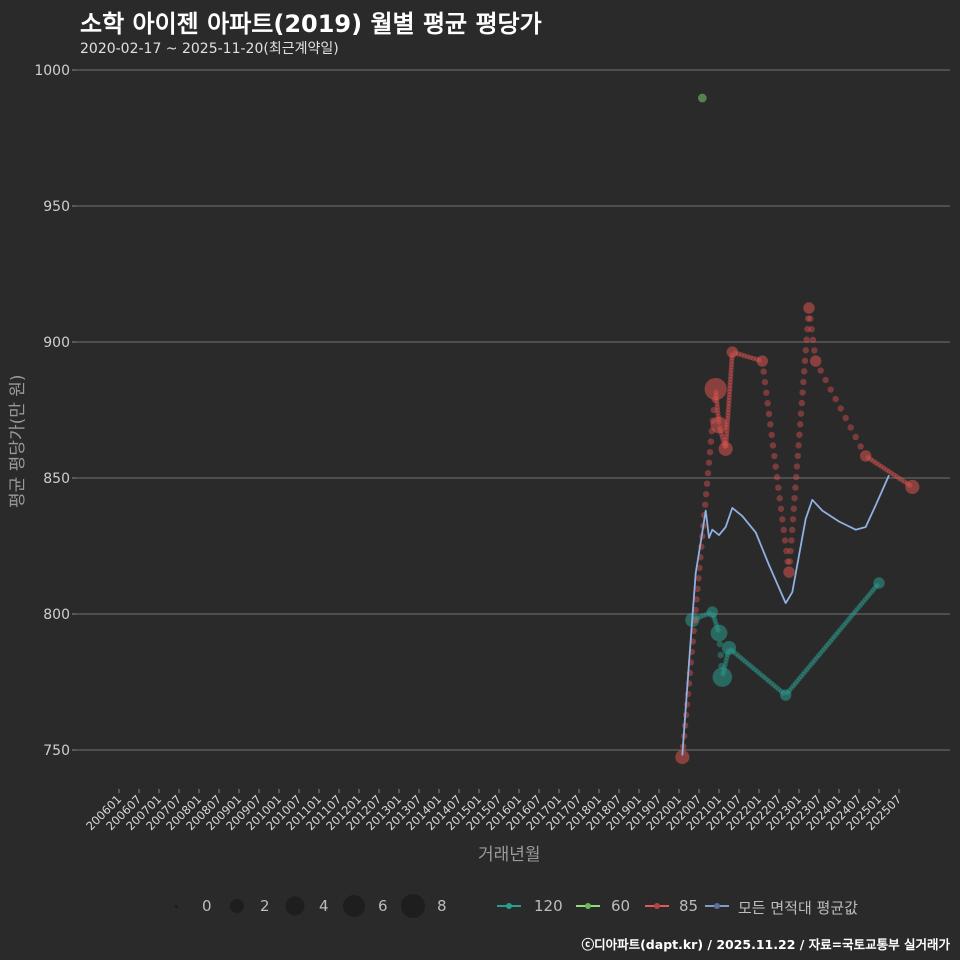  I want to click on legend-key-85-icon, so click(657, 906).